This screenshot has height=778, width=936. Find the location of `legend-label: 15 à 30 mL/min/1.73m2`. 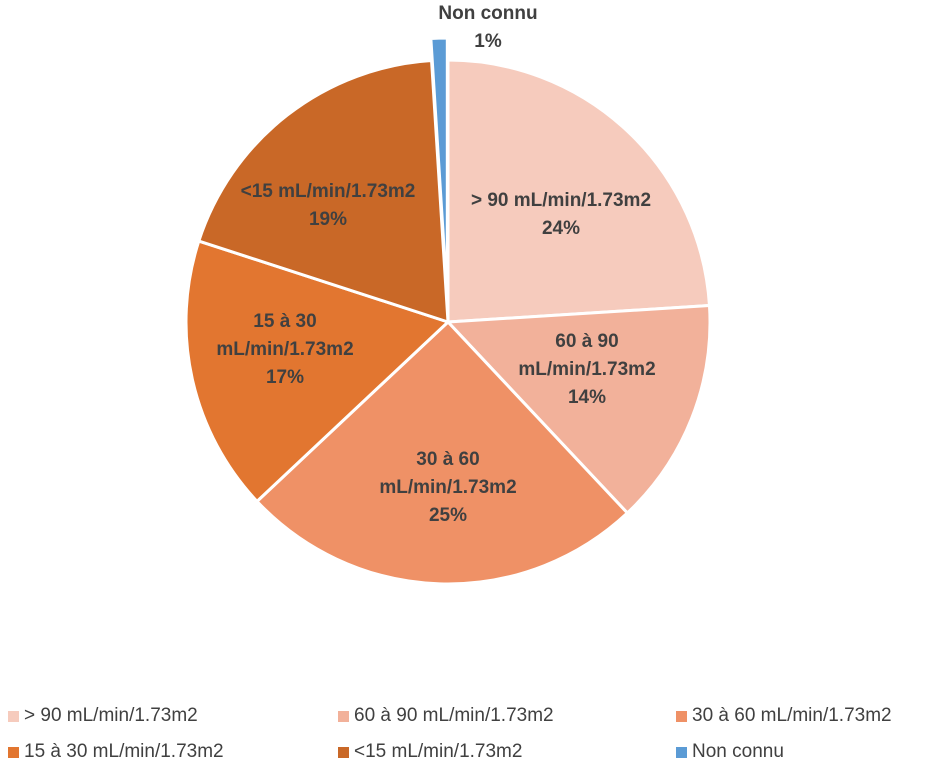

legend-label: 15 à 30 mL/min/1.73m2 is located at coordinates (124, 751).